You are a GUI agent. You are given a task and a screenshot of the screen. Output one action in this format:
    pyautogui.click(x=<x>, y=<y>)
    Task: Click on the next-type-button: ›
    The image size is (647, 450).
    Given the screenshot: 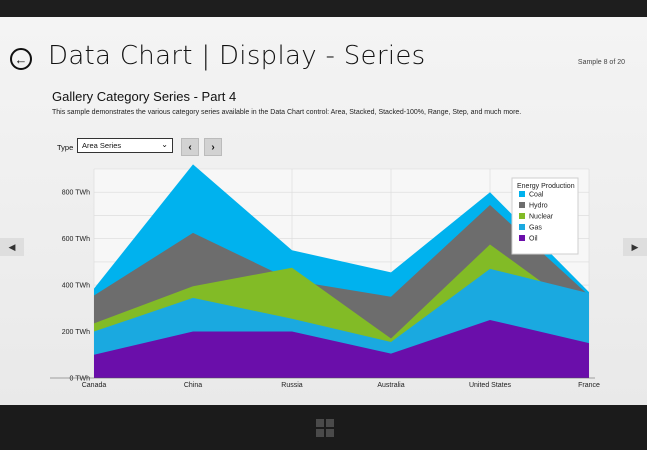 What is the action you would take?
    pyautogui.click(x=213, y=147)
    